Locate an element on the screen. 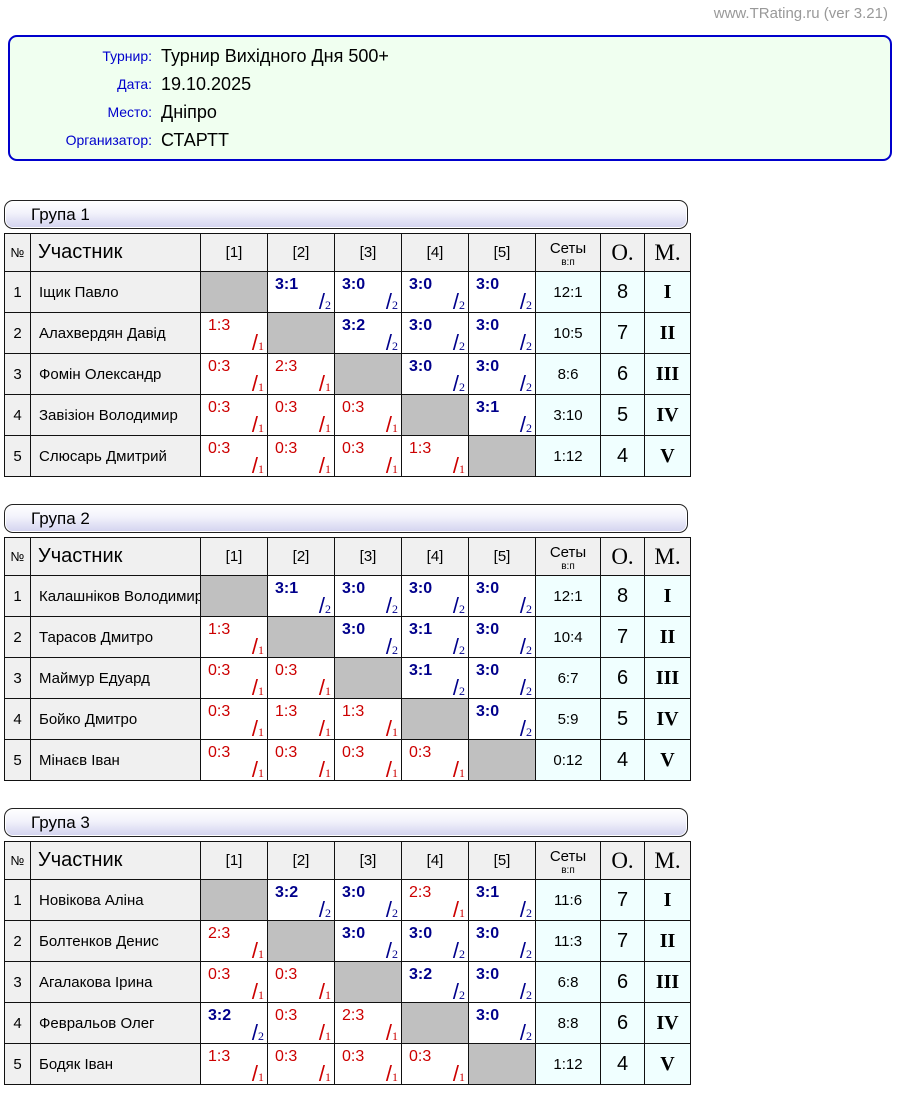 Image resolution: width=900 pixels, height=1107 pixels. col-header-opponent-5: [5] is located at coordinates (502, 556).